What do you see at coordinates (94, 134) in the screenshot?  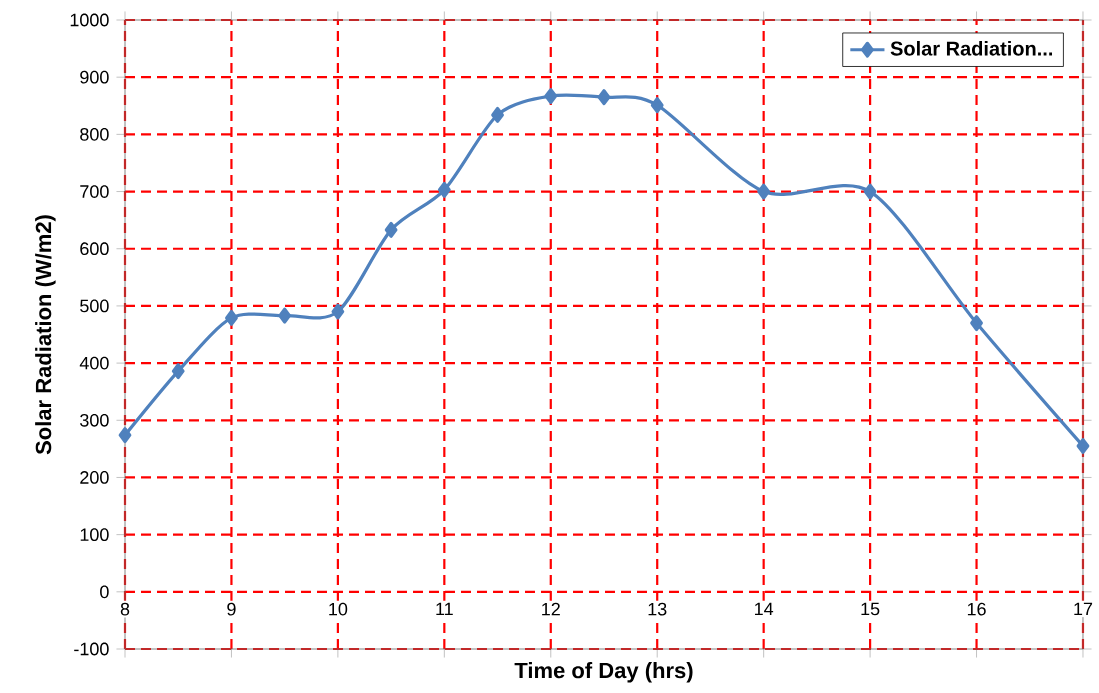 I see `y-tick-label: 800` at bounding box center [94, 134].